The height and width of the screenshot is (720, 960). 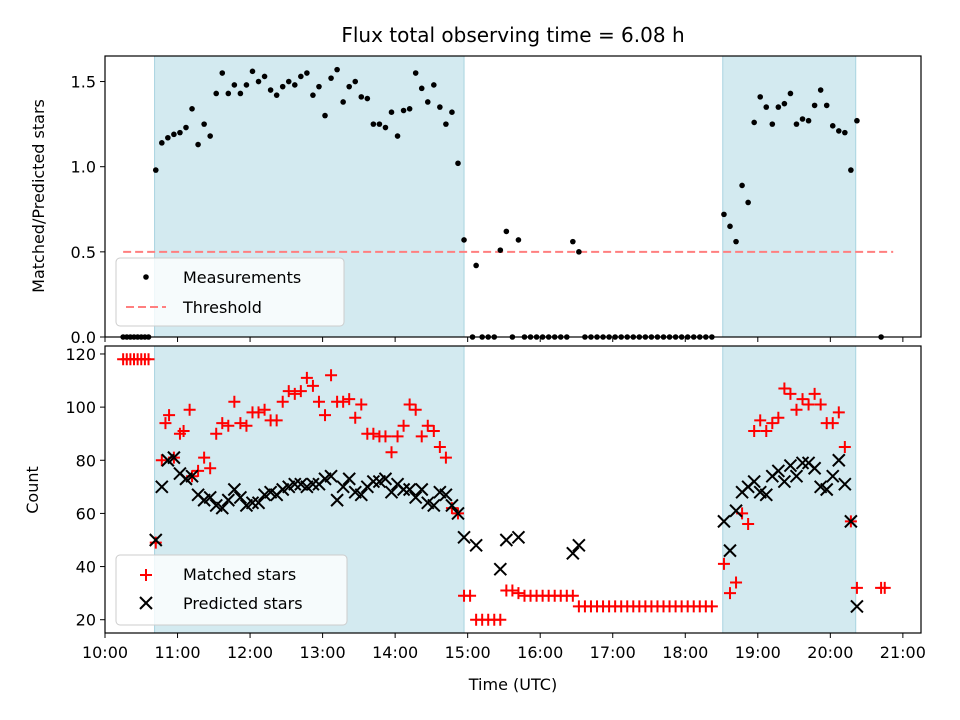 I want to click on y-tick-label: 0.5, so click(x=83, y=252).